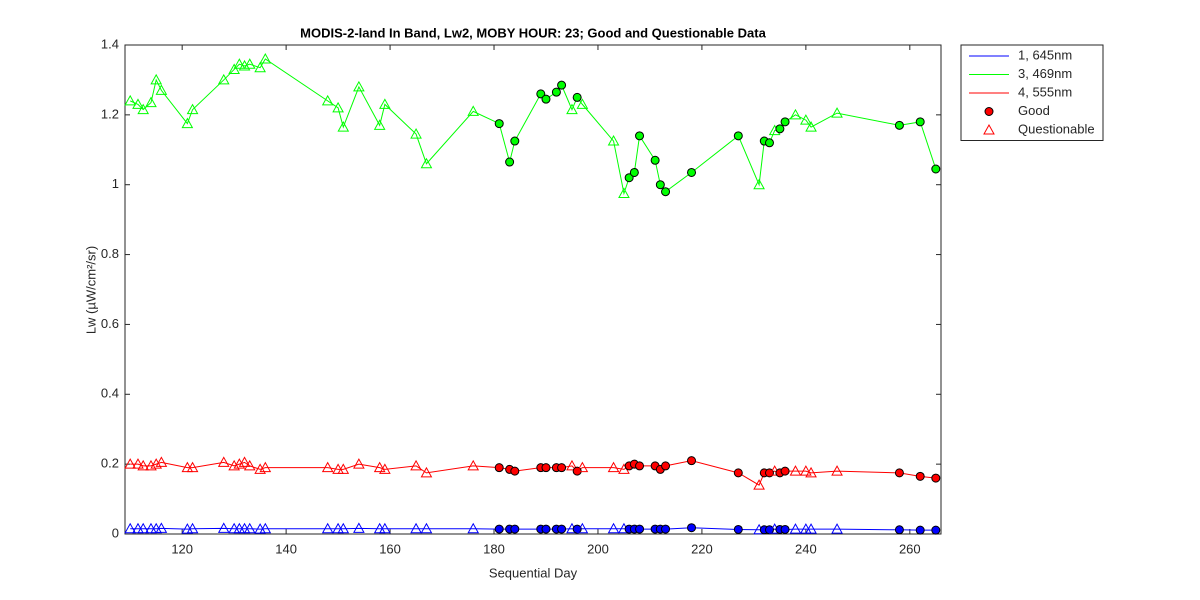 This screenshot has height=600, width=1200. I want to click on legend-label: Good, so click(1034, 110).